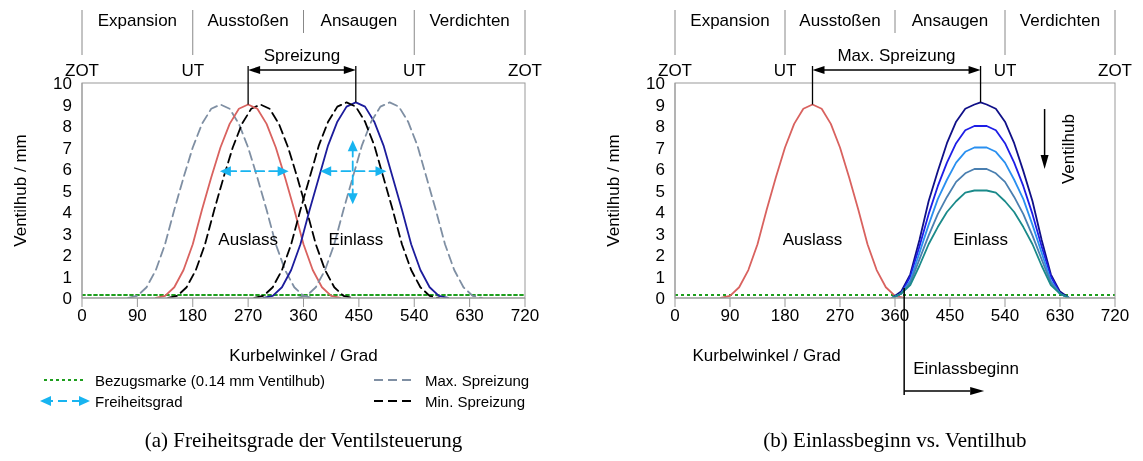 The width and height of the screenshot is (1143, 461). I want to click on annotation: Ventilhub, so click(1069, 149).